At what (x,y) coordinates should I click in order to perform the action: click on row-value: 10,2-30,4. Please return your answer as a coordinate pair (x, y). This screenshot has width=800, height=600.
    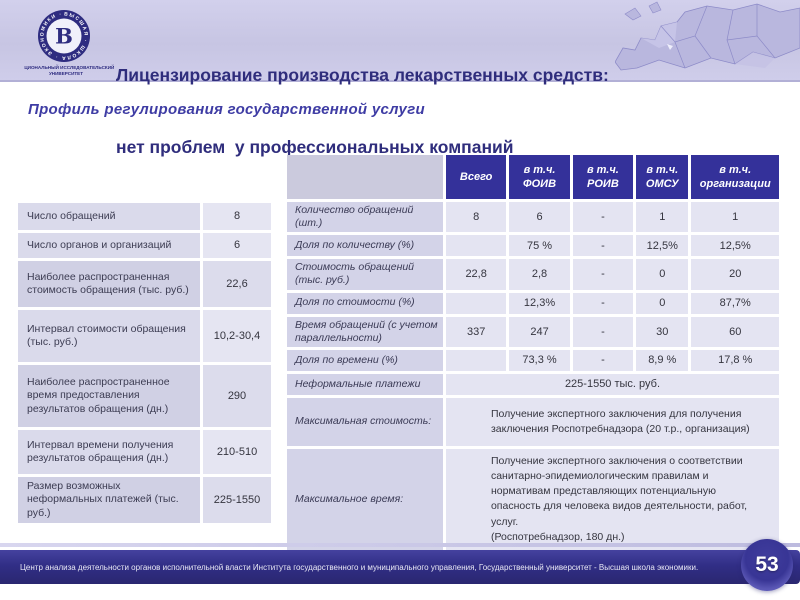
    Looking at the image, I should click on (237, 336).